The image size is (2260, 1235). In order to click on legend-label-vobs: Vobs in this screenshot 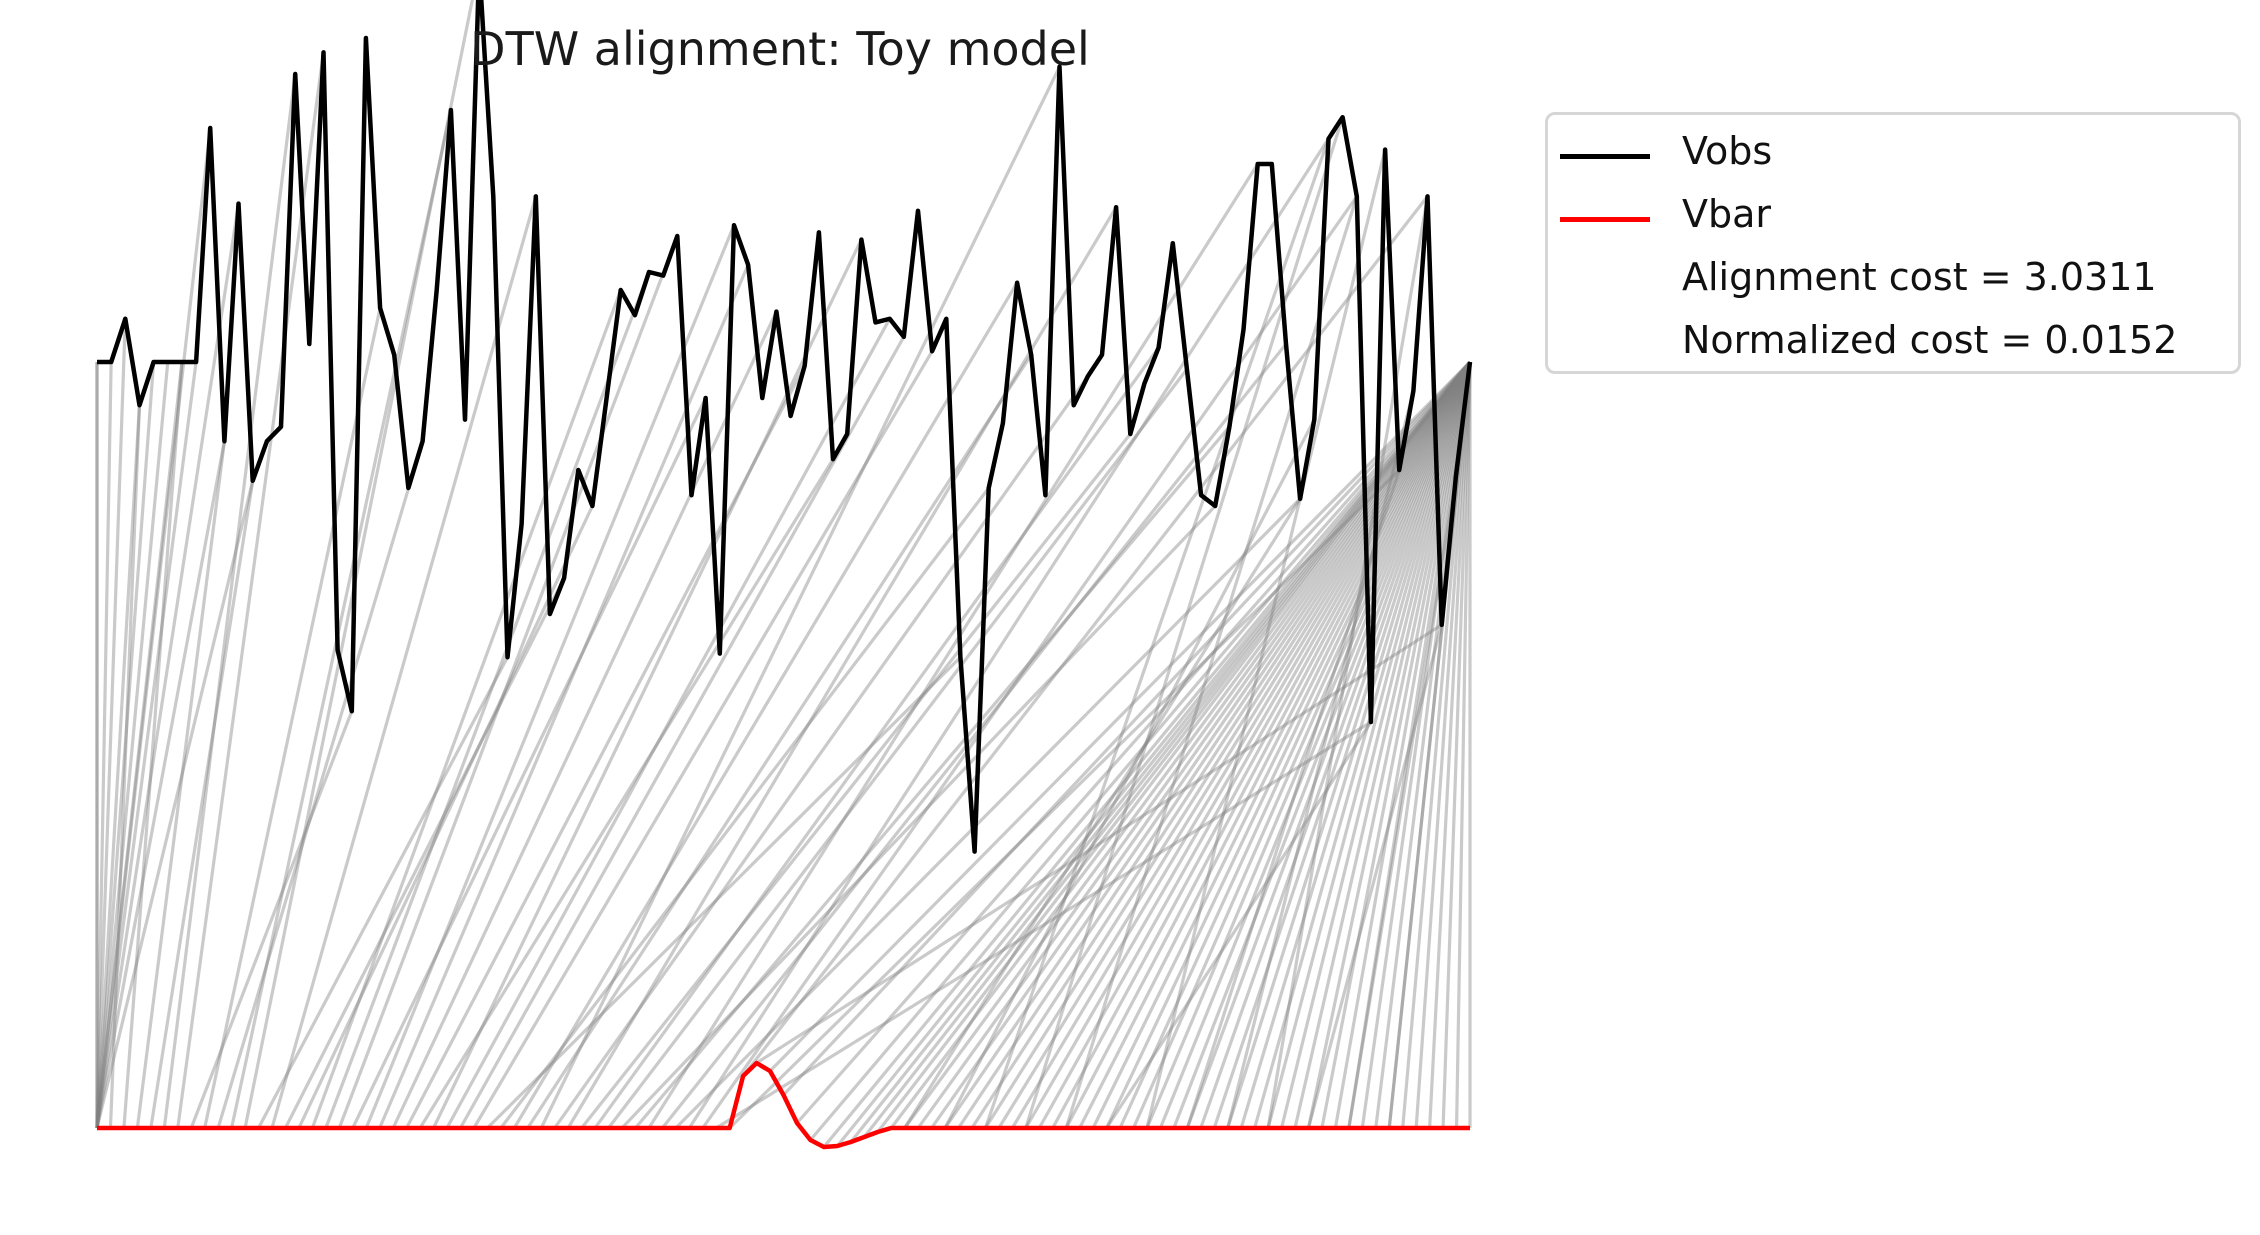, I will do `click(1727, 151)`.